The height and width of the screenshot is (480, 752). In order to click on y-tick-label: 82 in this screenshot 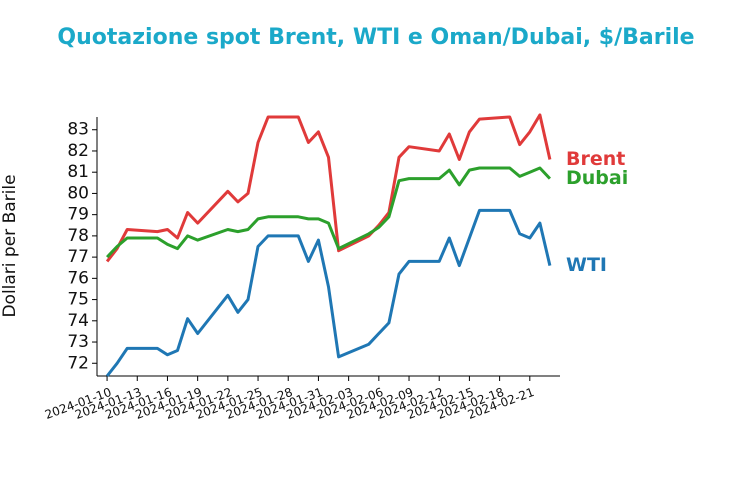, I will do `click(78, 151)`.